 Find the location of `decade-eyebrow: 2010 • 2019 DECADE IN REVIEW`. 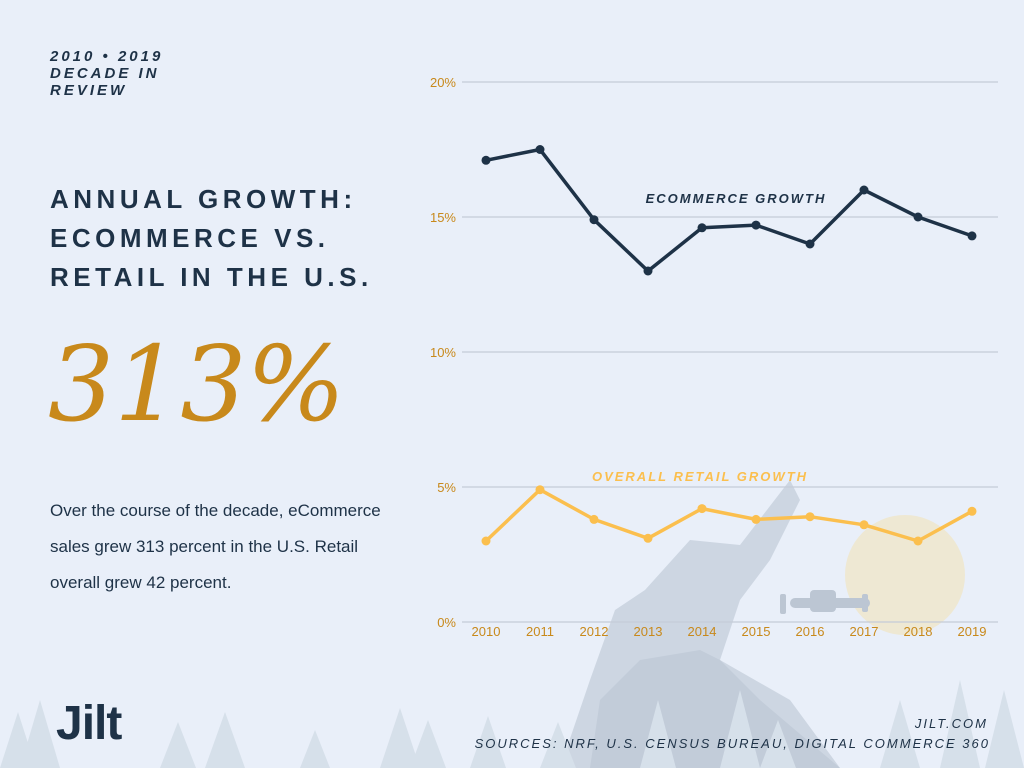

decade-eyebrow: 2010 • 2019 DECADE IN REVIEW is located at coordinates (107, 73).